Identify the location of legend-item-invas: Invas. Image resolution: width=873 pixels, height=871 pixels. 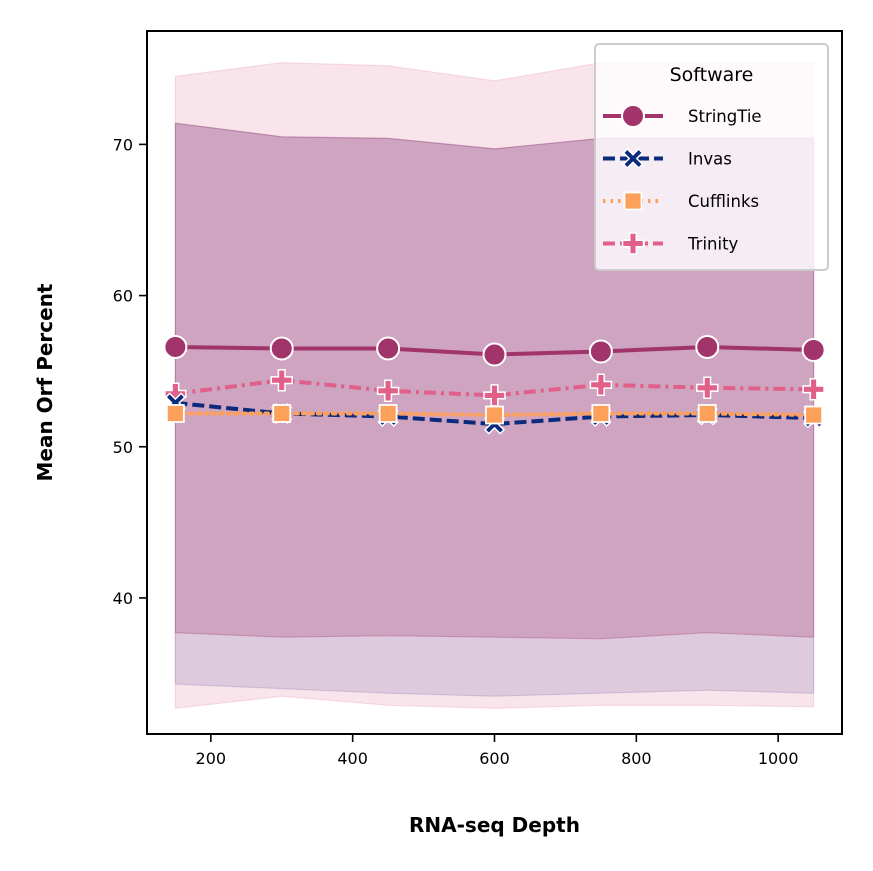
(667, 158).